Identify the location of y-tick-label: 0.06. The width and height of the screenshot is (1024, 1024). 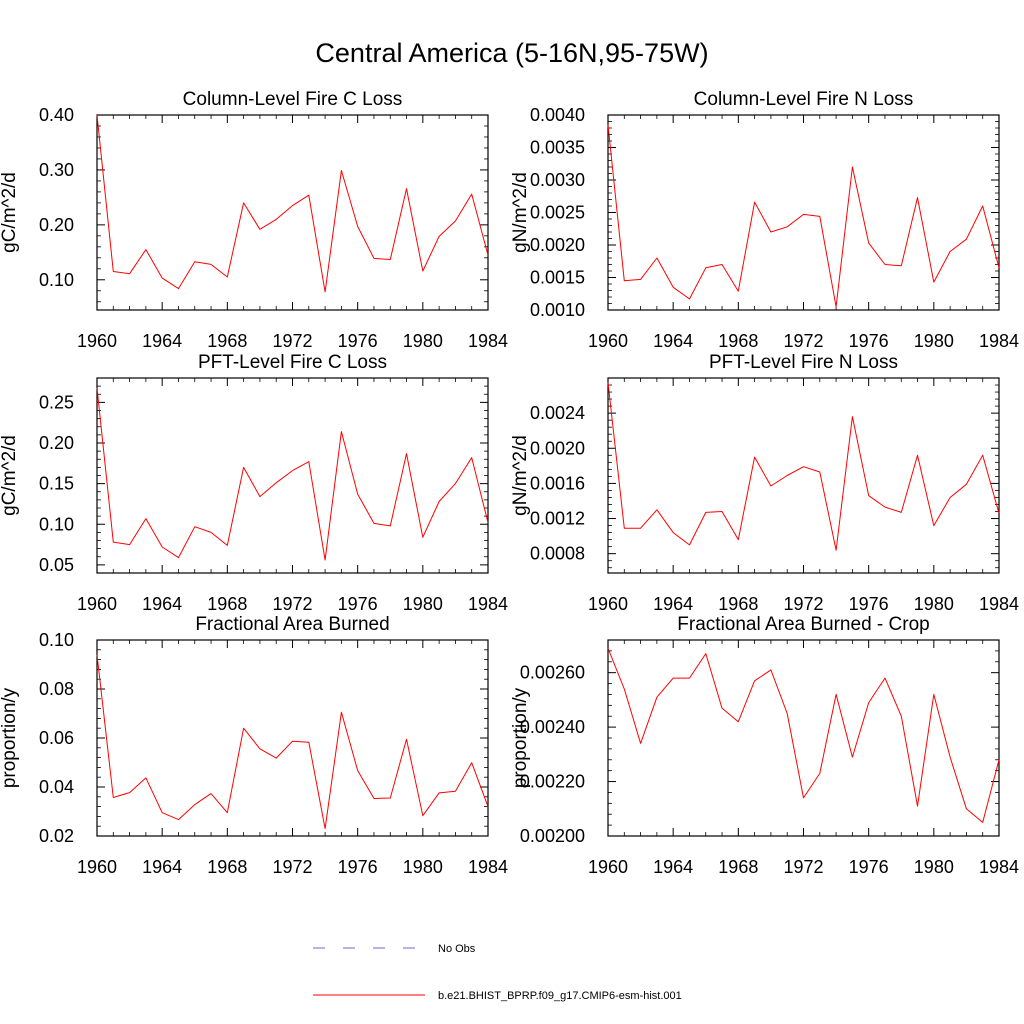
(56, 738).